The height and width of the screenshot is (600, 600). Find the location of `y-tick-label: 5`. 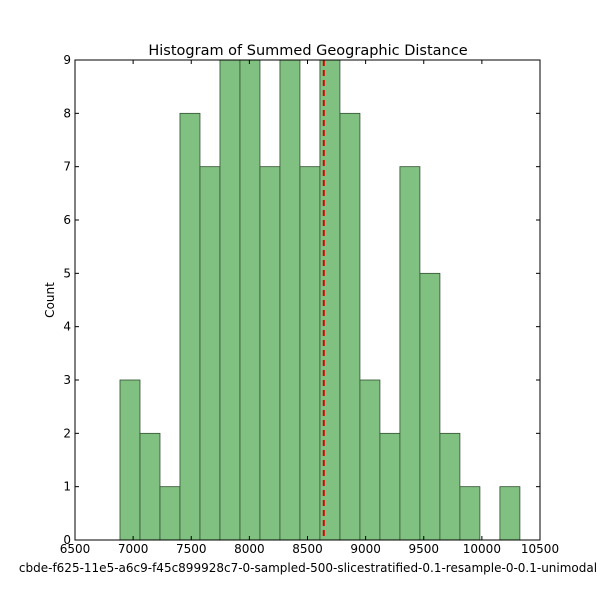

y-tick-label: 5 is located at coordinates (67, 273).